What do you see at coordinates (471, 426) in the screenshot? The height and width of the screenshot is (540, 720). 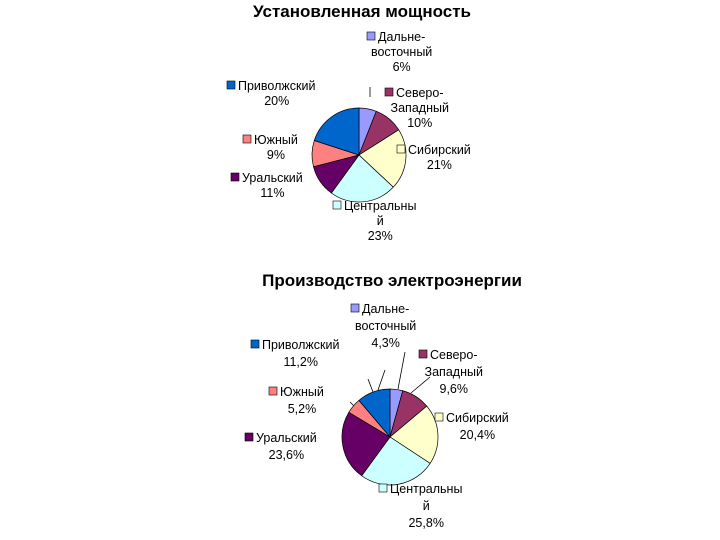 I see `slice-label-siberian: Сибирский 20,4%` at bounding box center [471, 426].